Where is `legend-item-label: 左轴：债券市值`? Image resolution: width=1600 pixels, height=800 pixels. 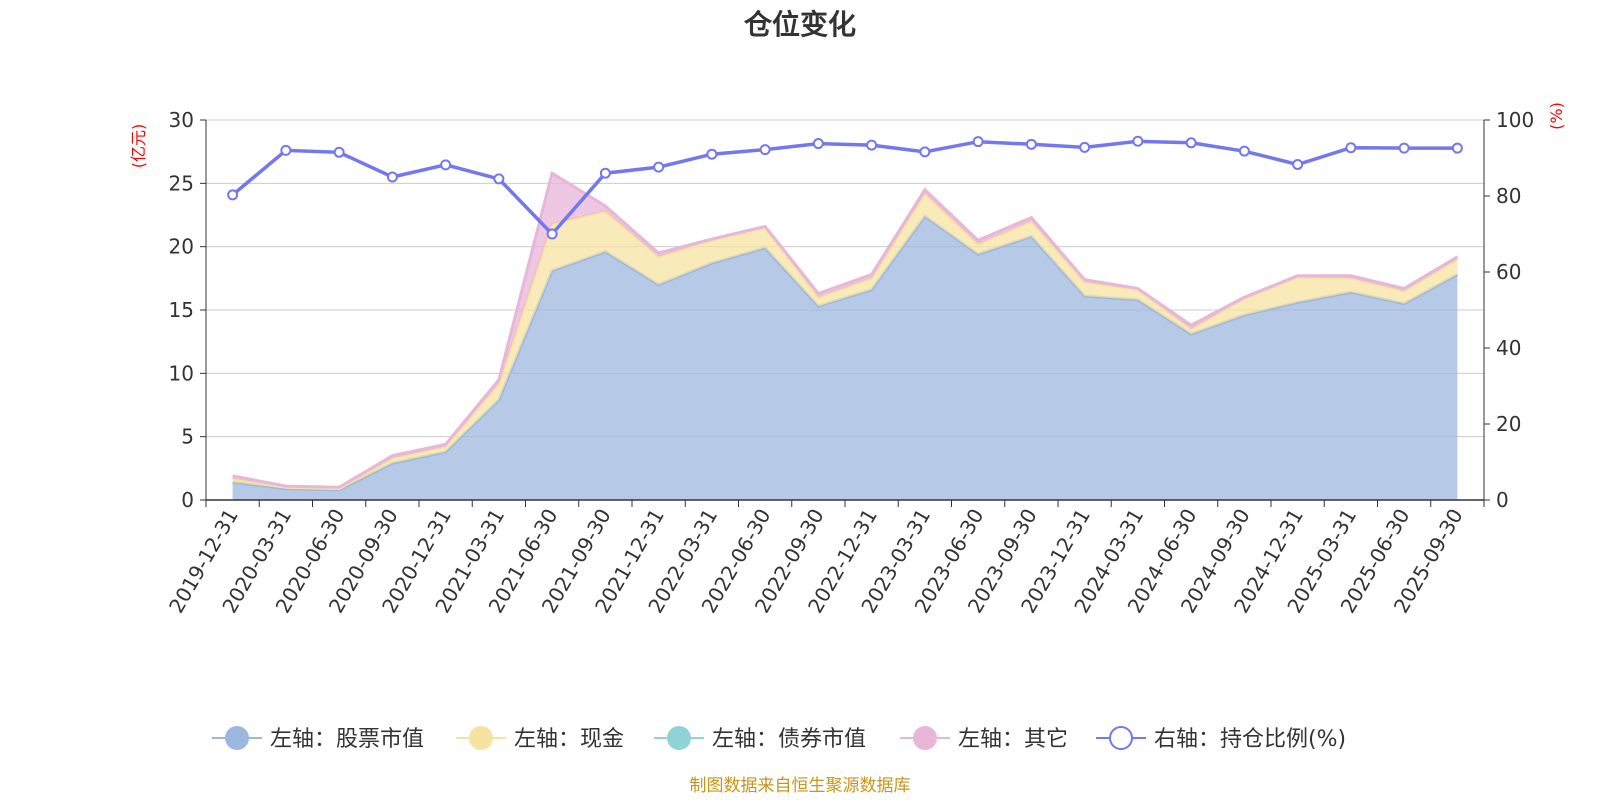 legend-item-label: 左轴：债券市值 is located at coordinates (789, 739).